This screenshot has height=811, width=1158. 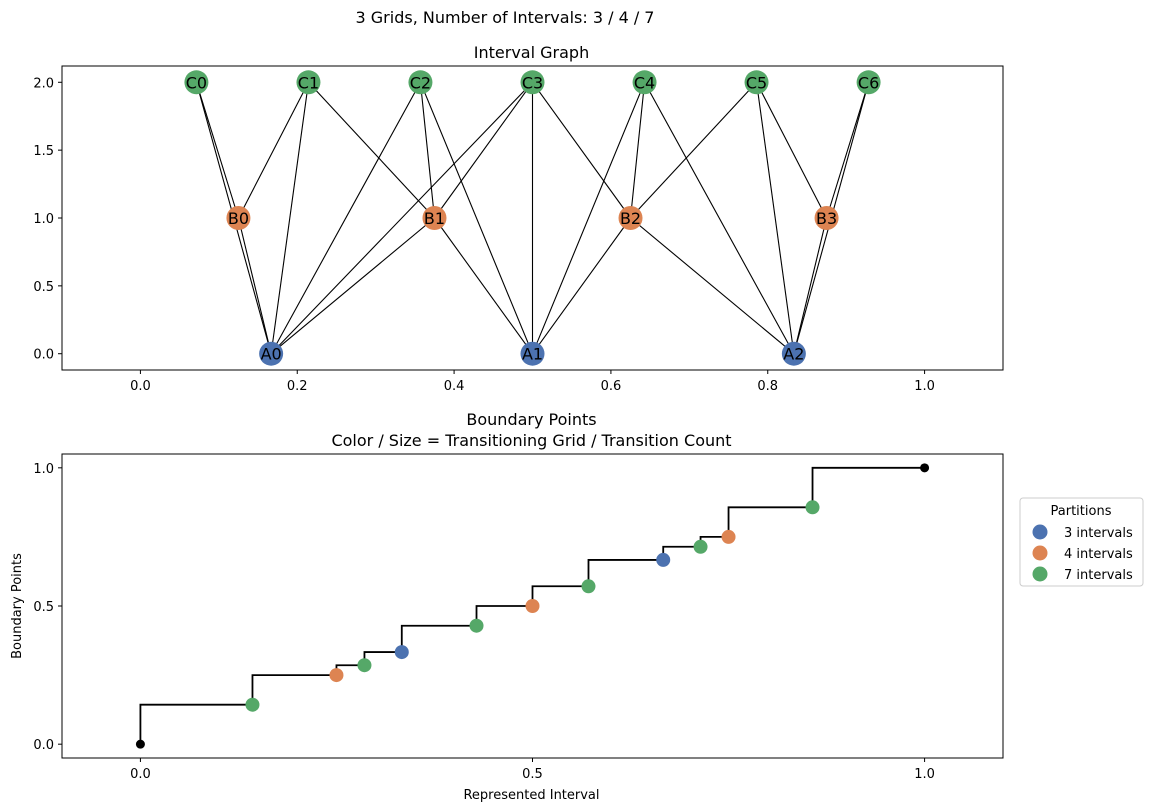 I want to click on graph-edge-A1-C4, so click(x=588, y=218).